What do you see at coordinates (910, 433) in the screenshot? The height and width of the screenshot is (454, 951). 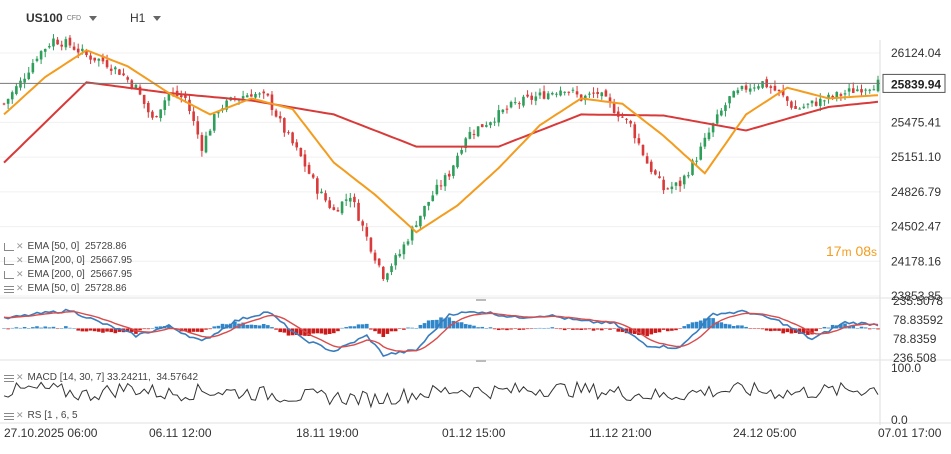 I see `time-tick-label: 07.01 17:00` at bounding box center [910, 433].